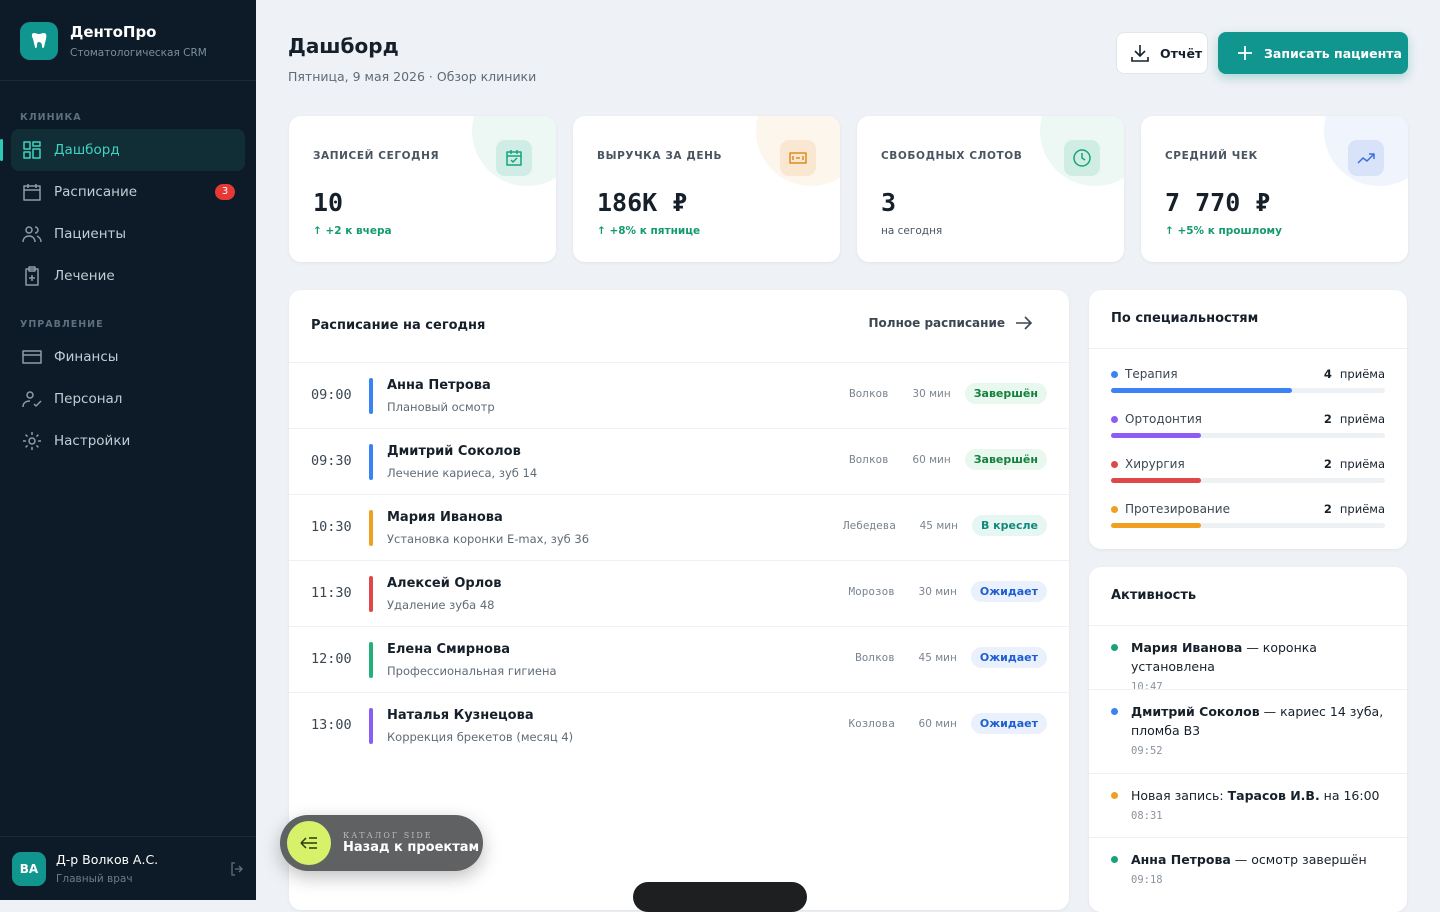 The height and width of the screenshot is (912, 1440). What do you see at coordinates (1298, 859) in the screenshot?
I see `activity-segment: — осмотр завершён` at bounding box center [1298, 859].